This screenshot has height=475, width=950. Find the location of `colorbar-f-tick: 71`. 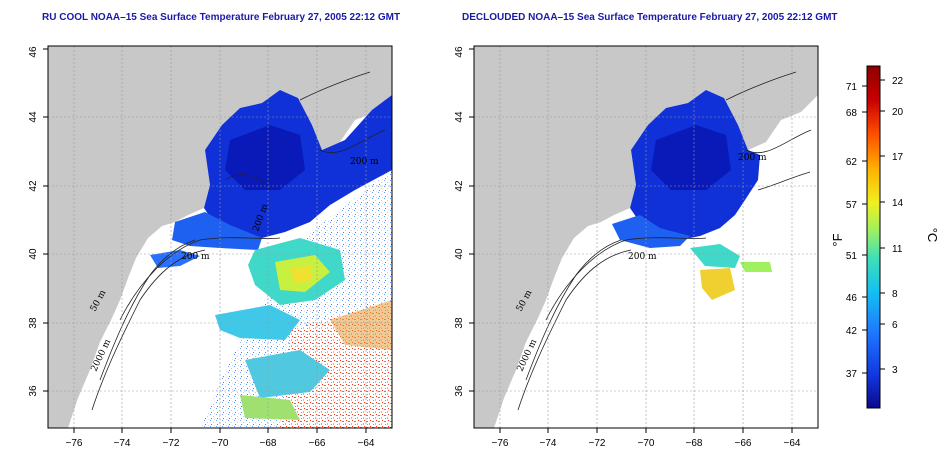

colorbar-f-tick: 71 is located at coordinates (852, 87).